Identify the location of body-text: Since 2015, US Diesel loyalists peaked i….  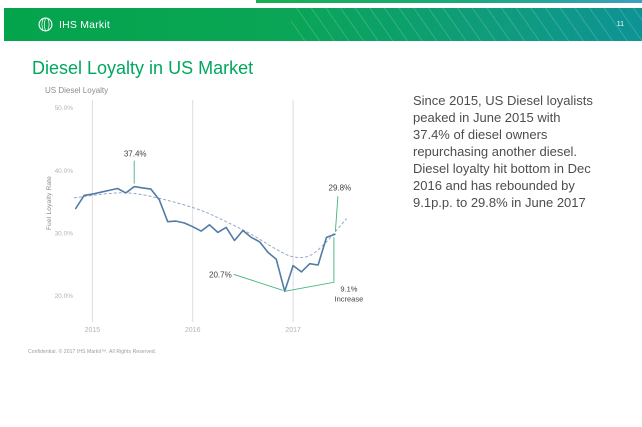
(503, 151).